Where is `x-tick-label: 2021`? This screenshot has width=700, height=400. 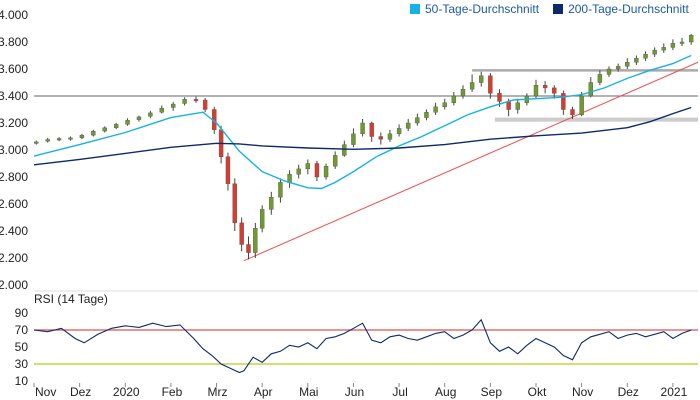 x-tick-label: 2021 is located at coordinates (674, 392).